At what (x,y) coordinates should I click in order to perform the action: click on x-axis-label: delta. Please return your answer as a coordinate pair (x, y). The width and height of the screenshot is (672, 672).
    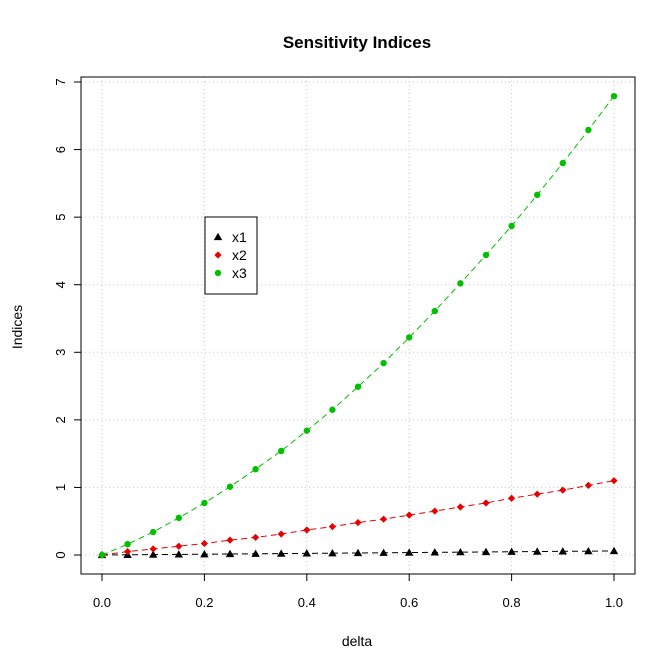
    Looking at the image, I should click on (357, 641).